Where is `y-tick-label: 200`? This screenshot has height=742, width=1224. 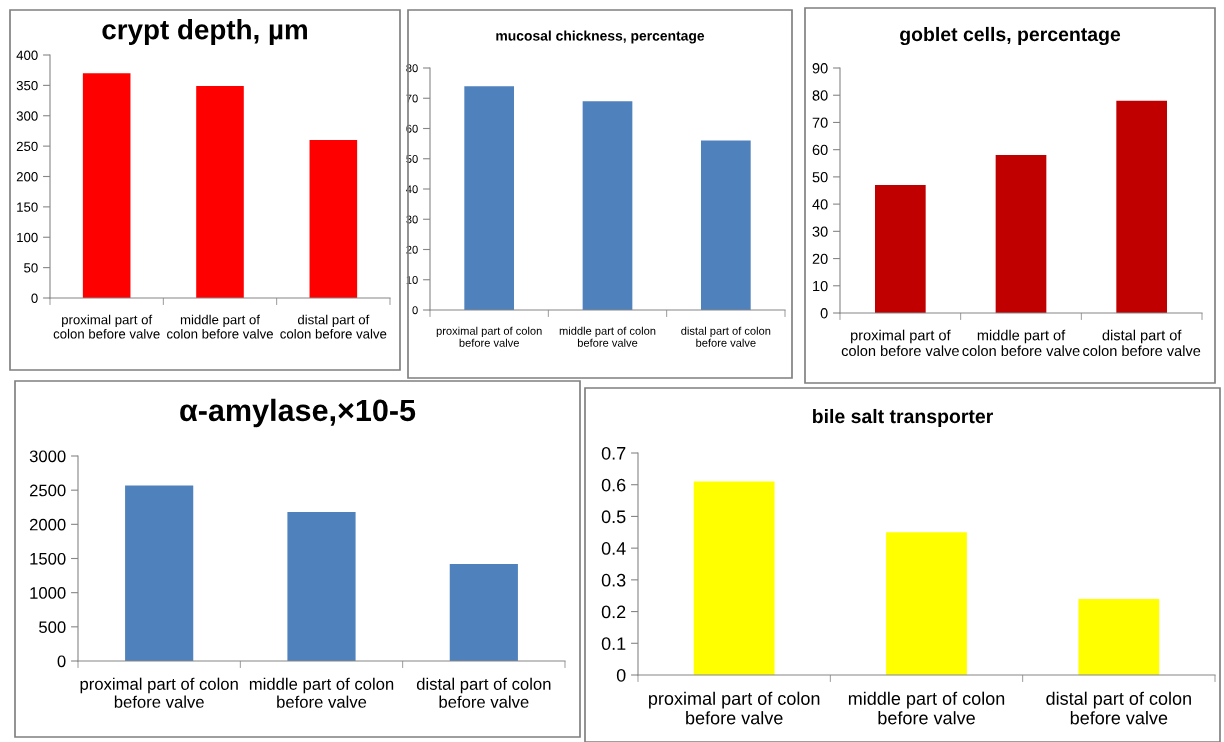
y-tick-label: 200 is located at coordinates (27, 177).